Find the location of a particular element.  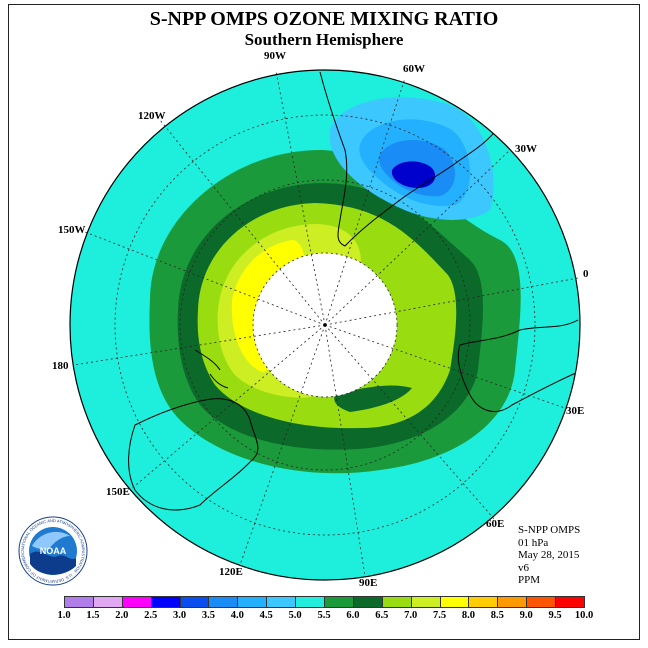

contour-3p0 is located at coordinates (413, 174).